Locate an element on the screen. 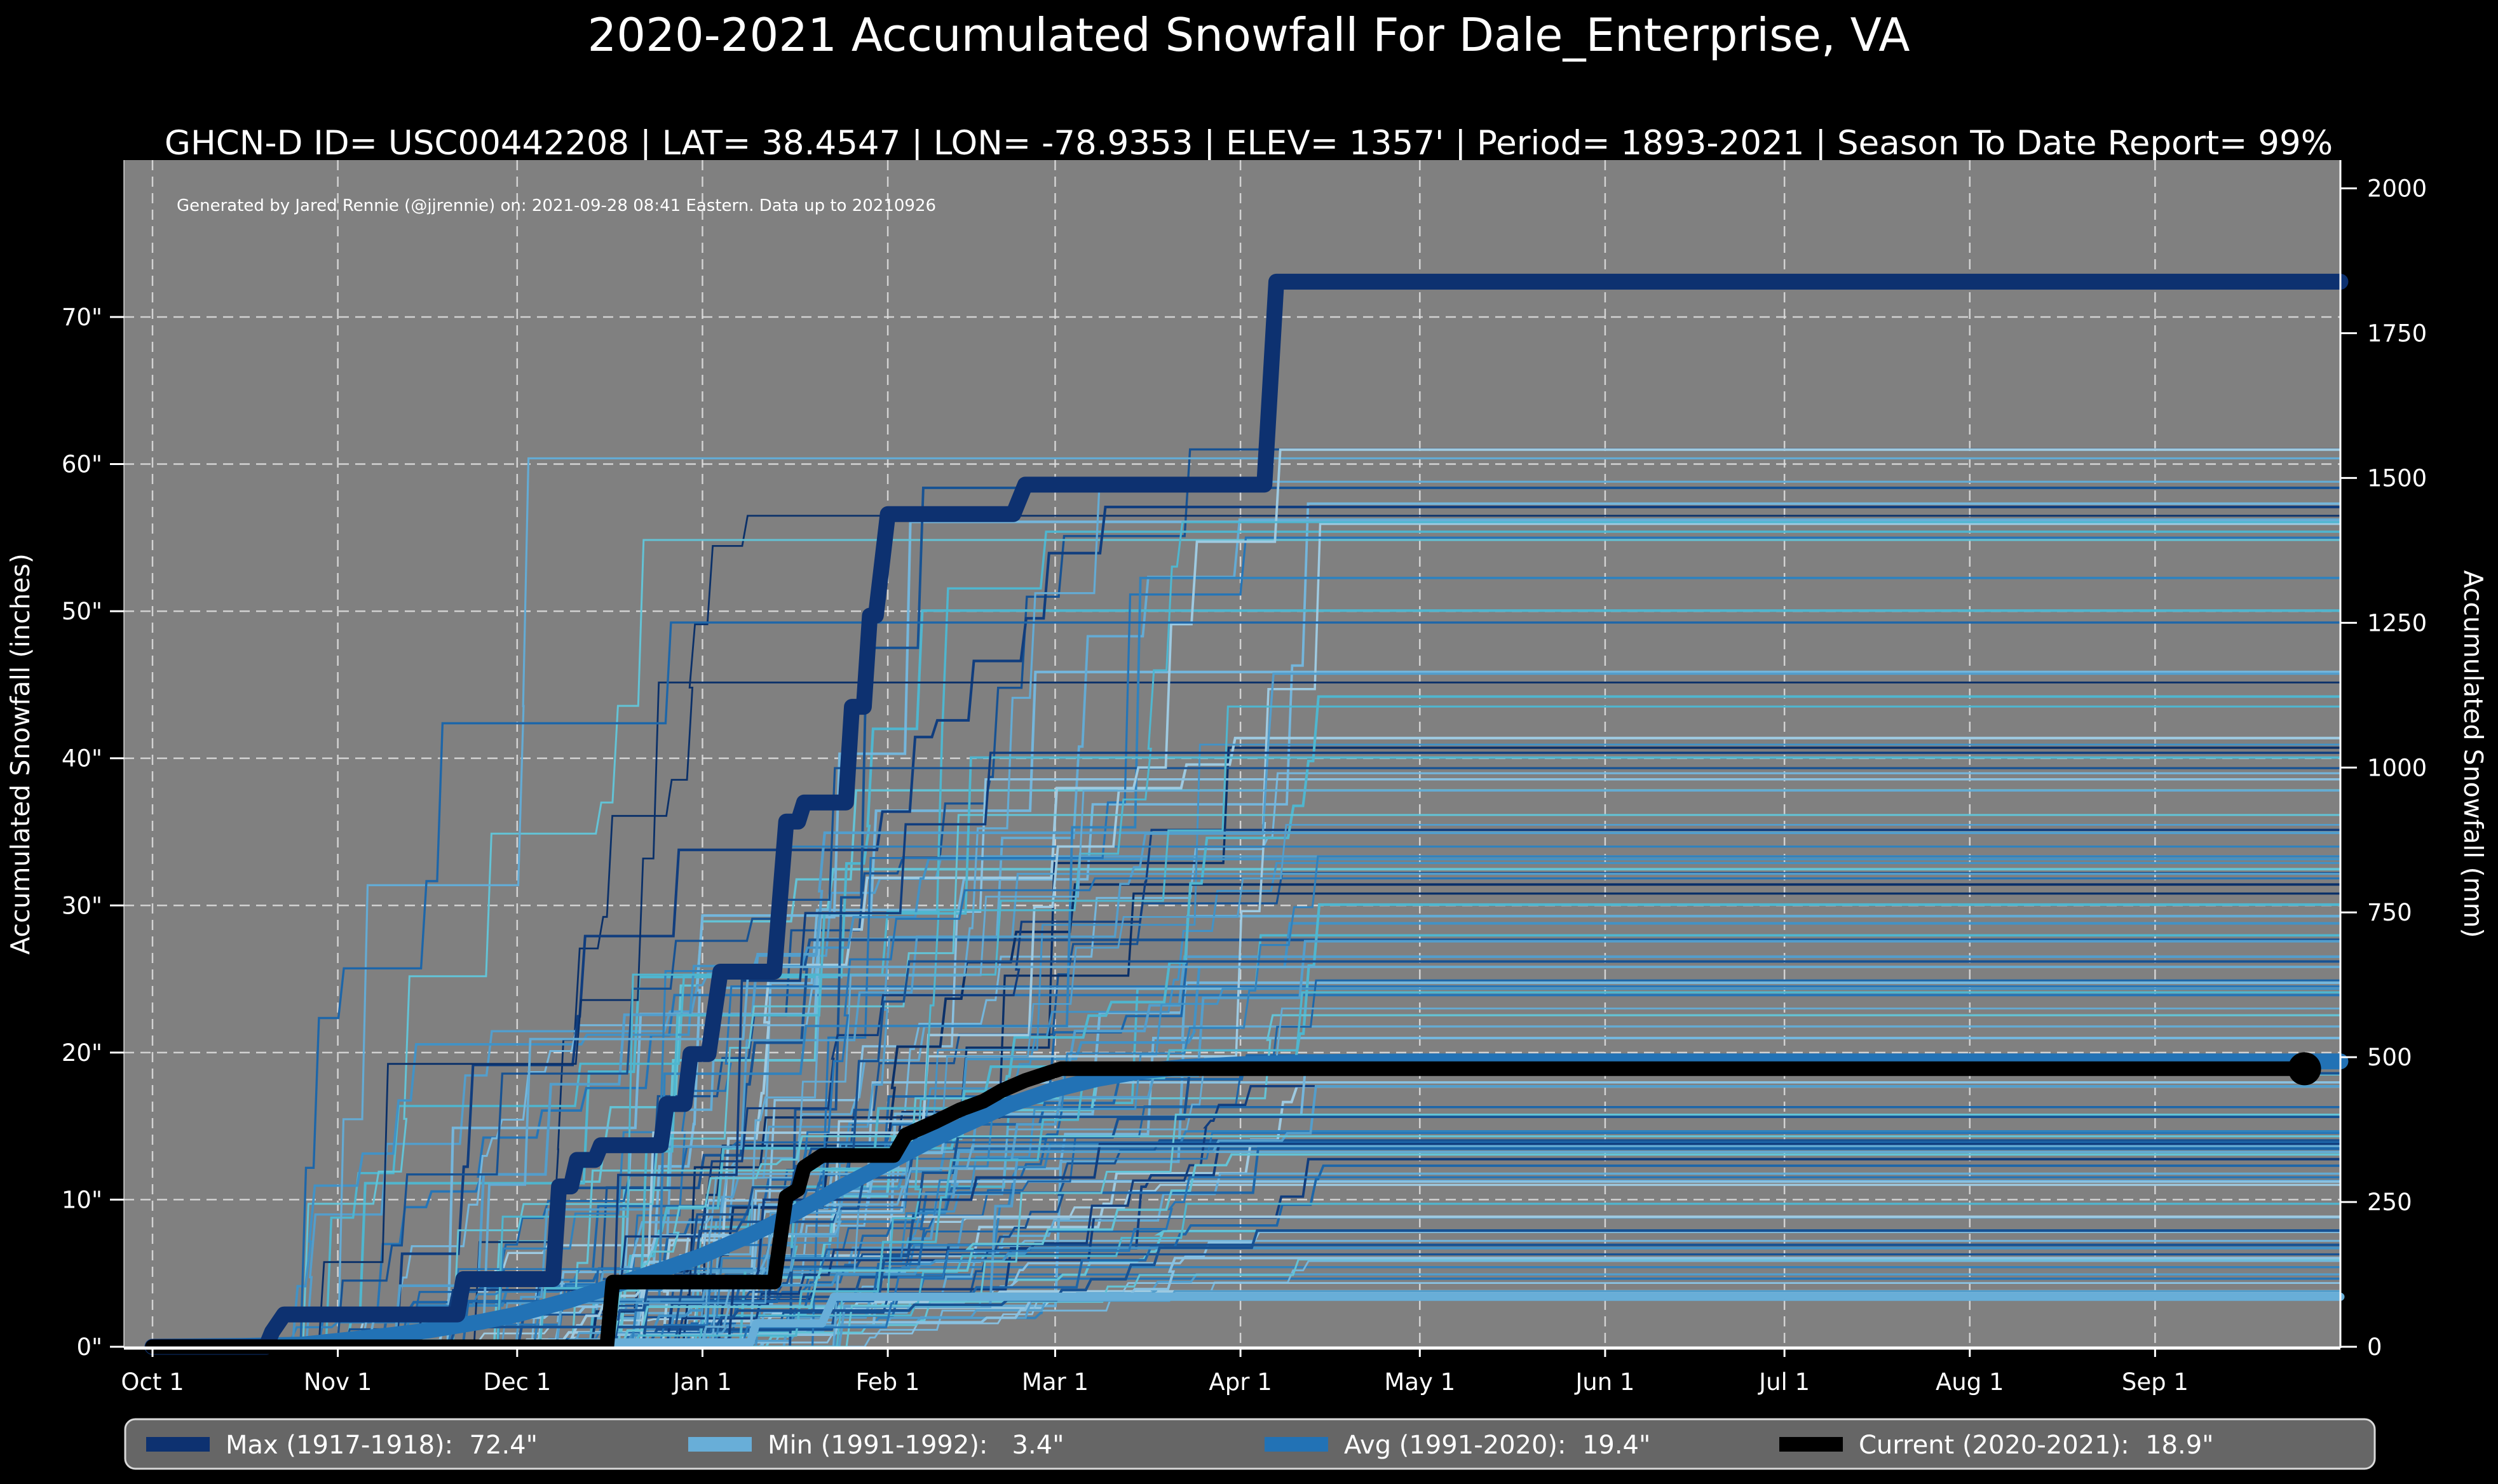  legend-swatch-max is located at coordinates (178, 1444).